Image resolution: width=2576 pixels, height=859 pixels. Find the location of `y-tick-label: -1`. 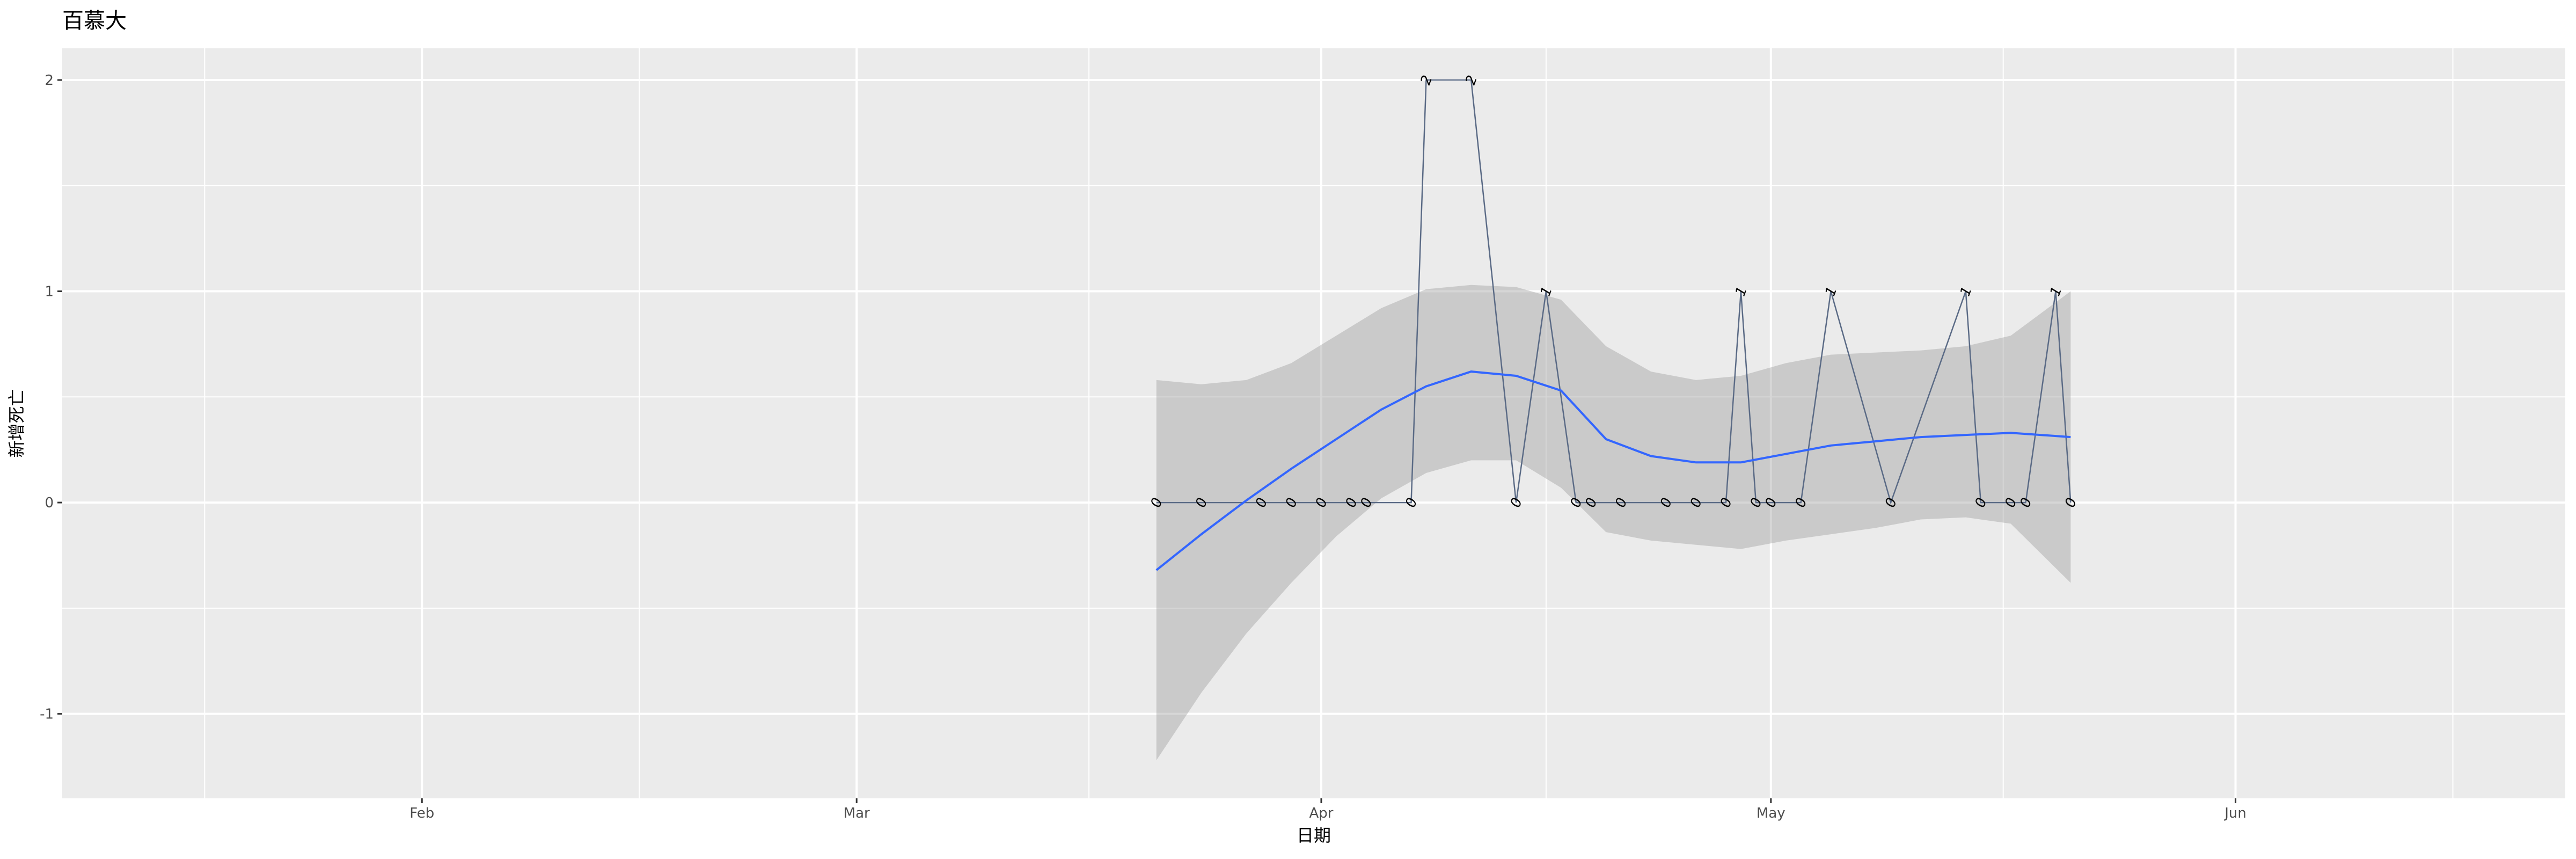

y-tick-label: -1 is located at coordinates (47, 715).